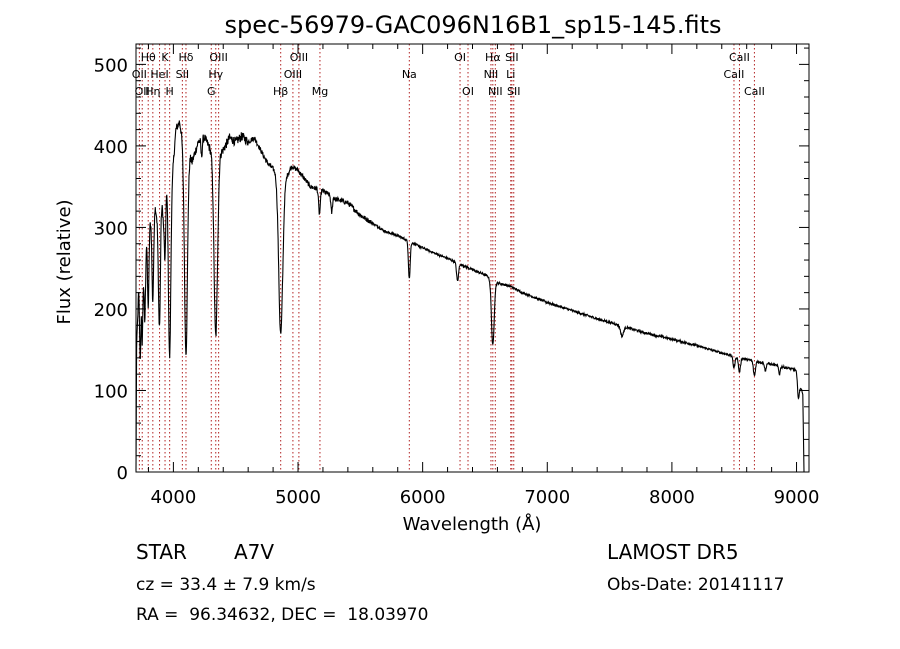 The image size is (900, 649). What do you see at coordinates (185, 57) in the screenshot?
I see `line-marker-label-8: Hδ` at bounding box center [185, 57].